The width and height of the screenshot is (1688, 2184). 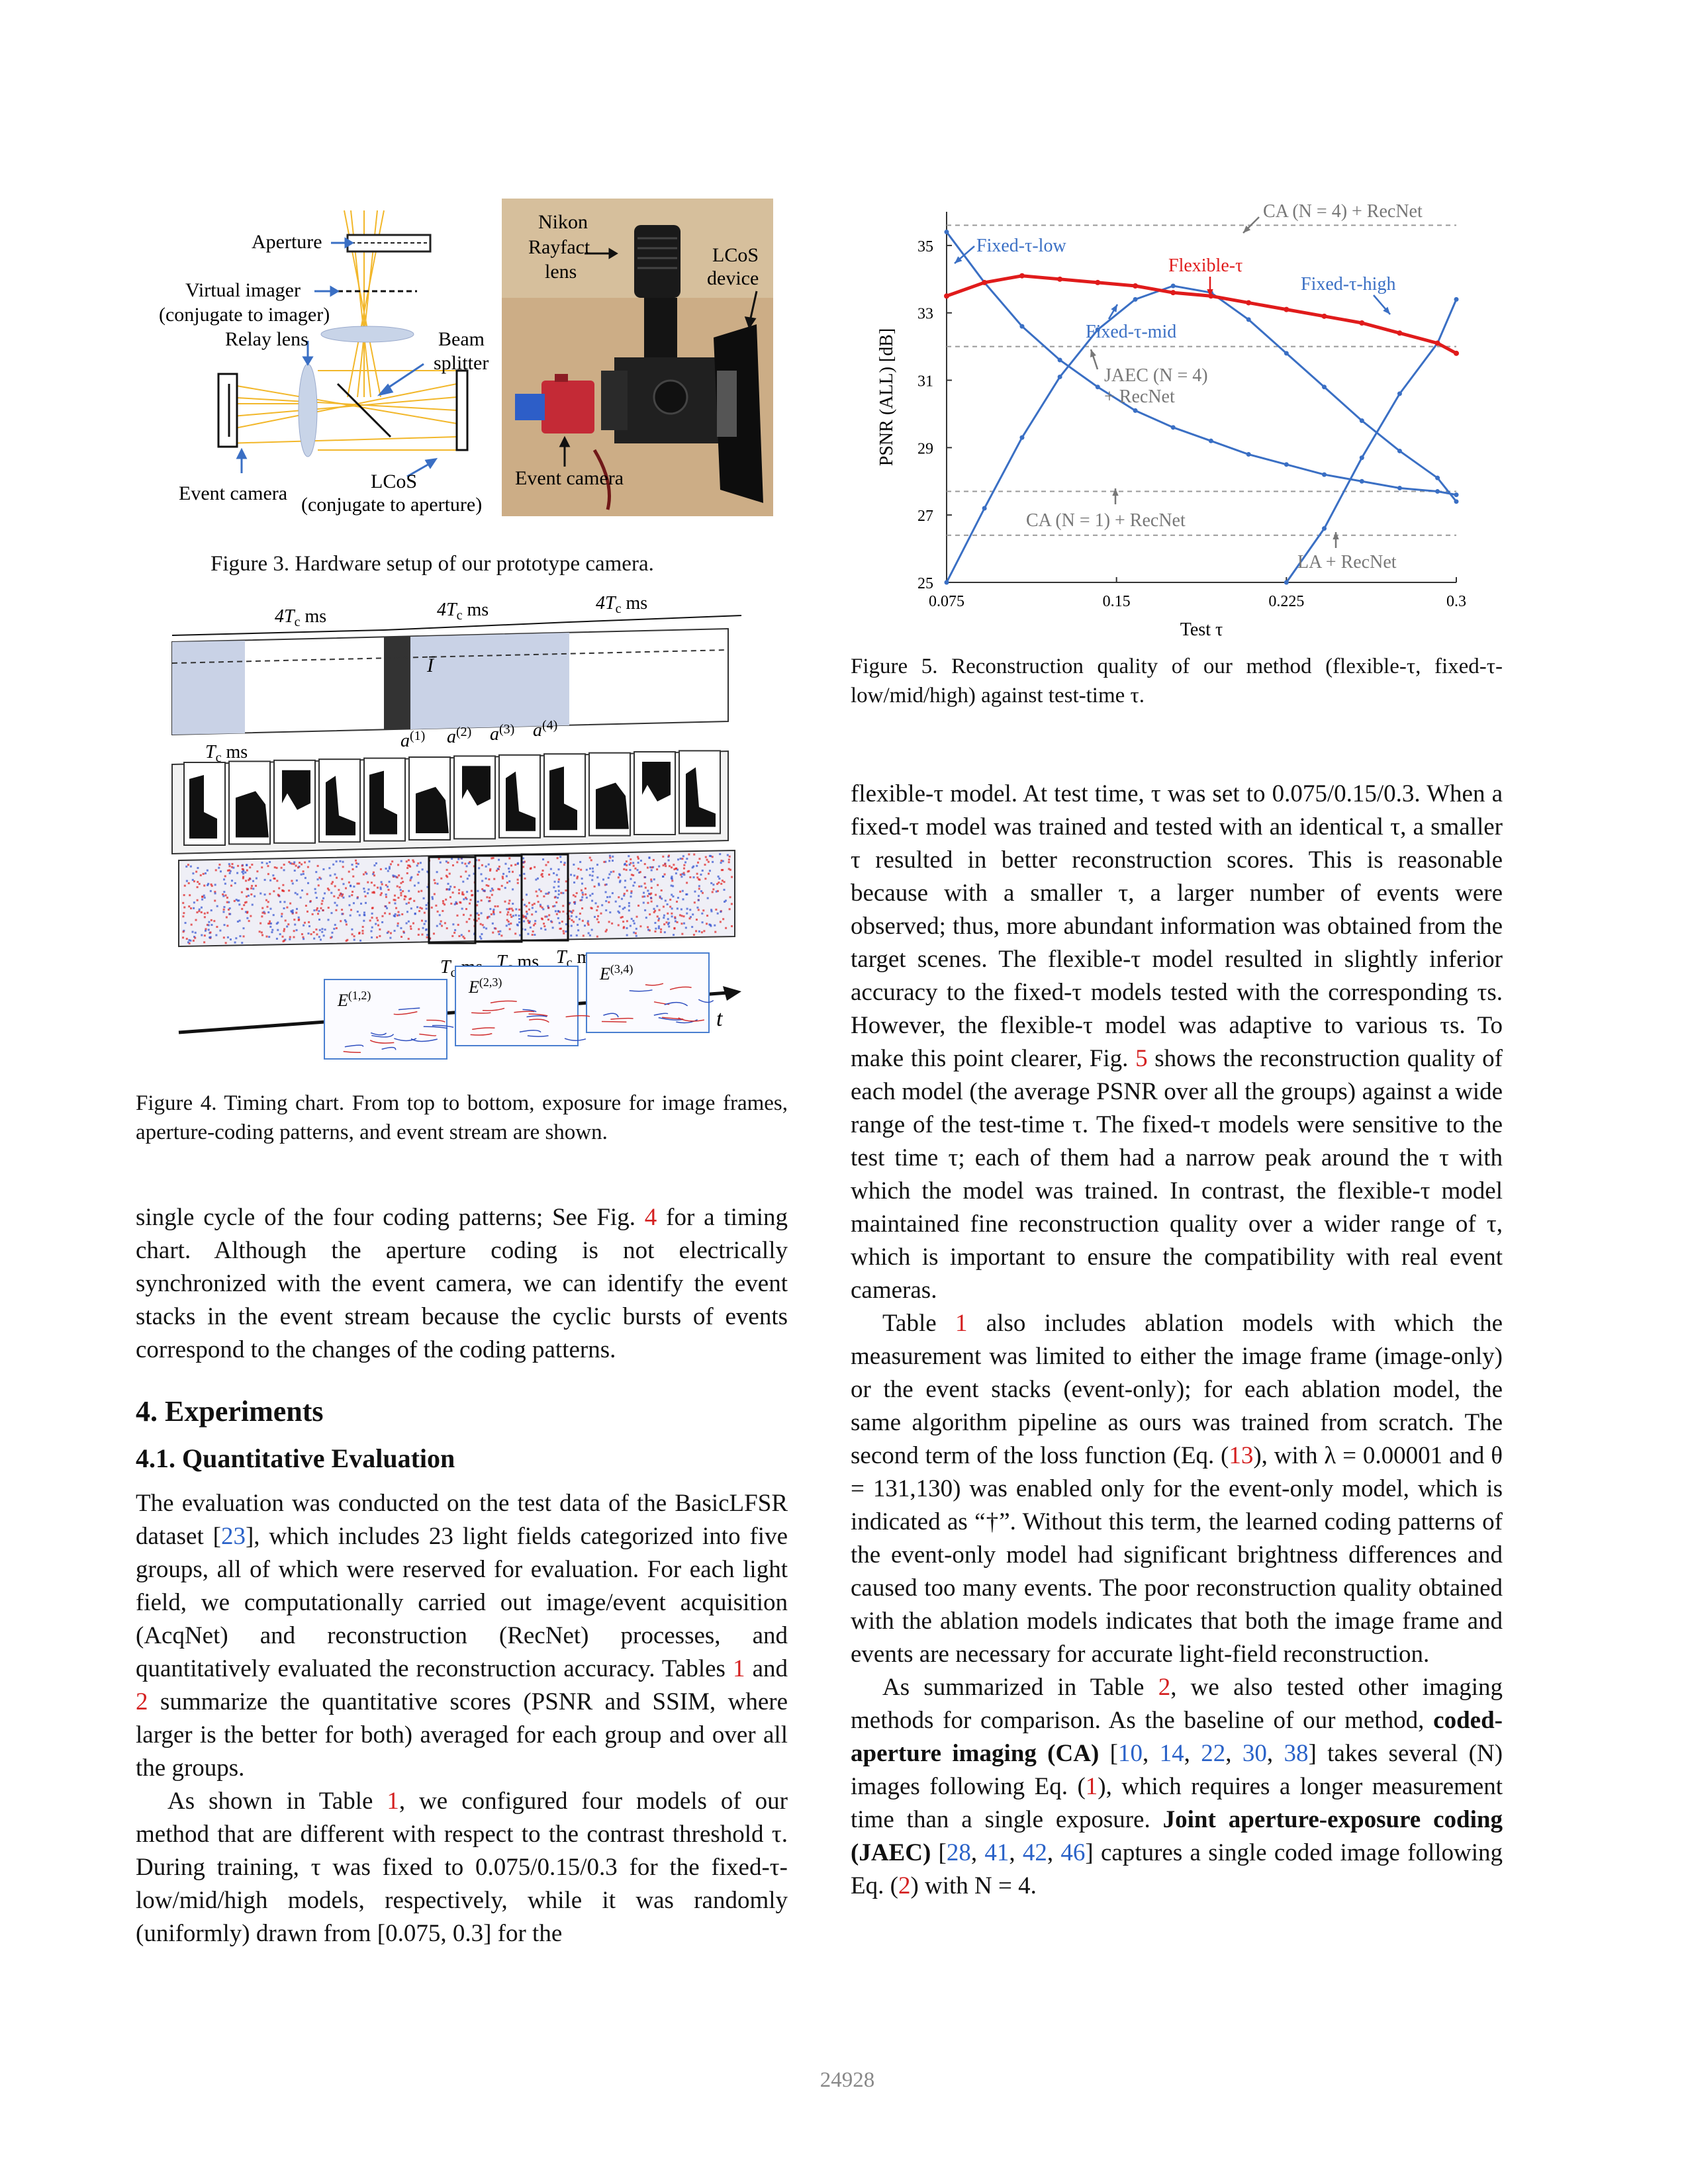 I want to click on equation-link: 2, so click(x=904, y=1885).